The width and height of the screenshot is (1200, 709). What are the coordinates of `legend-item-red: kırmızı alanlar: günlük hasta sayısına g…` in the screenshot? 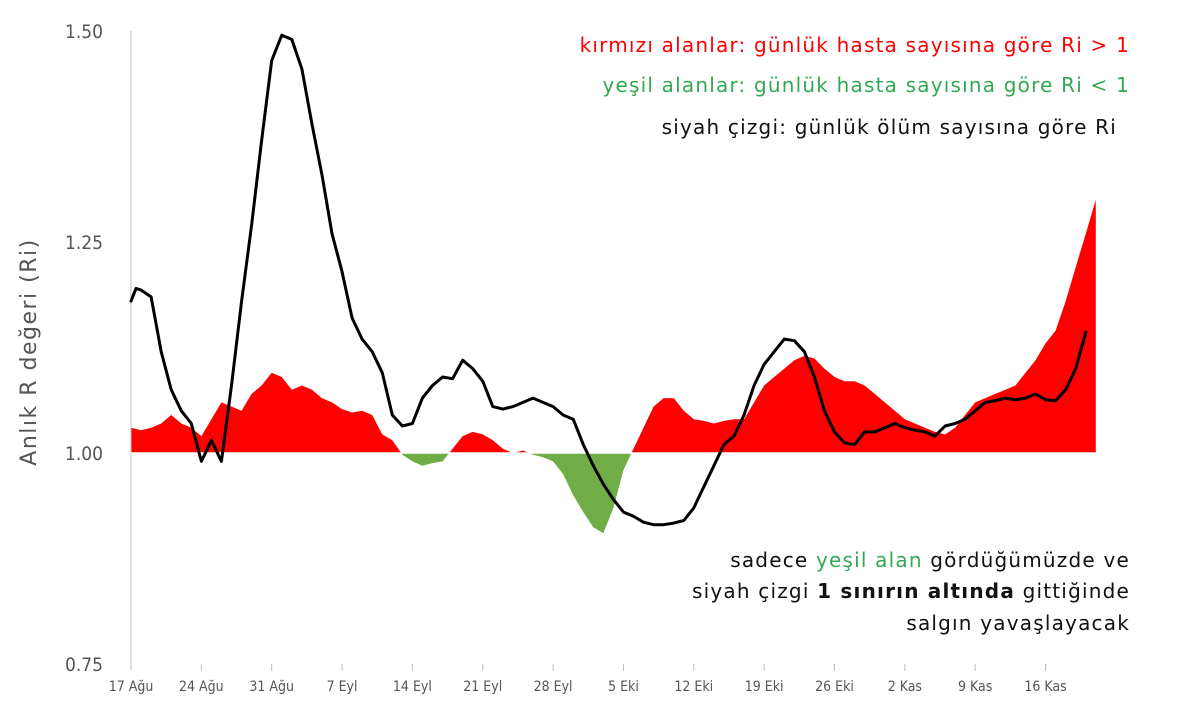 It's located at (855, 45).